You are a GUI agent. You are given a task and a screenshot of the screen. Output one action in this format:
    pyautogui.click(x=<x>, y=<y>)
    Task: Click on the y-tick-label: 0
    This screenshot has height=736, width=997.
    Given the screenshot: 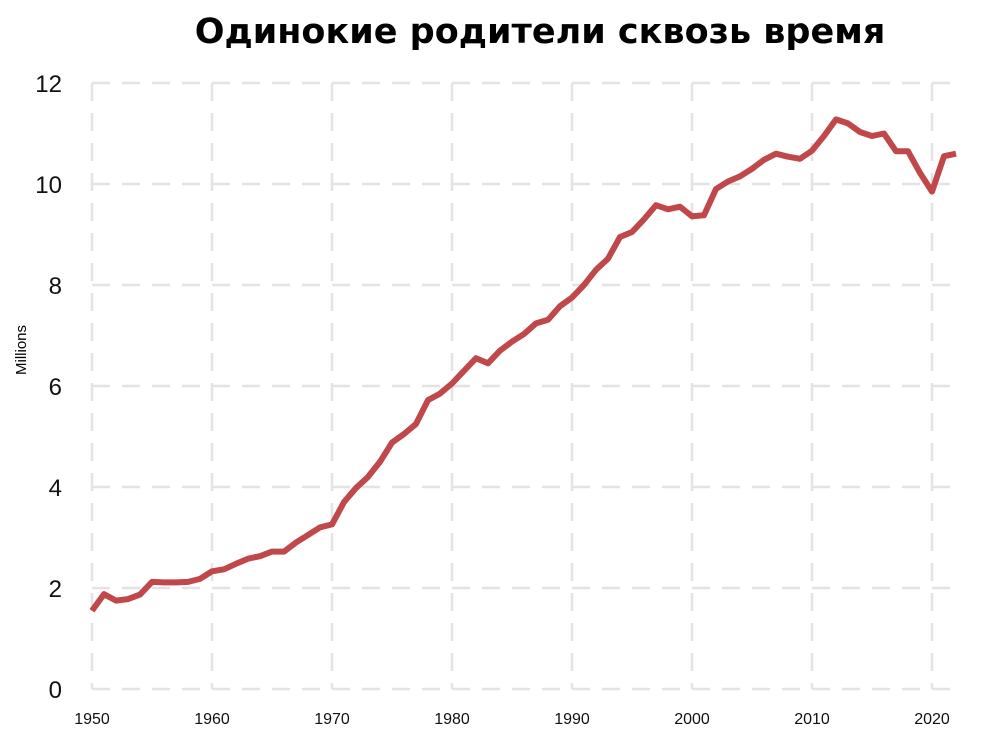 What is the action you would take?
    pyautogui.click(x=55, y=690)
    